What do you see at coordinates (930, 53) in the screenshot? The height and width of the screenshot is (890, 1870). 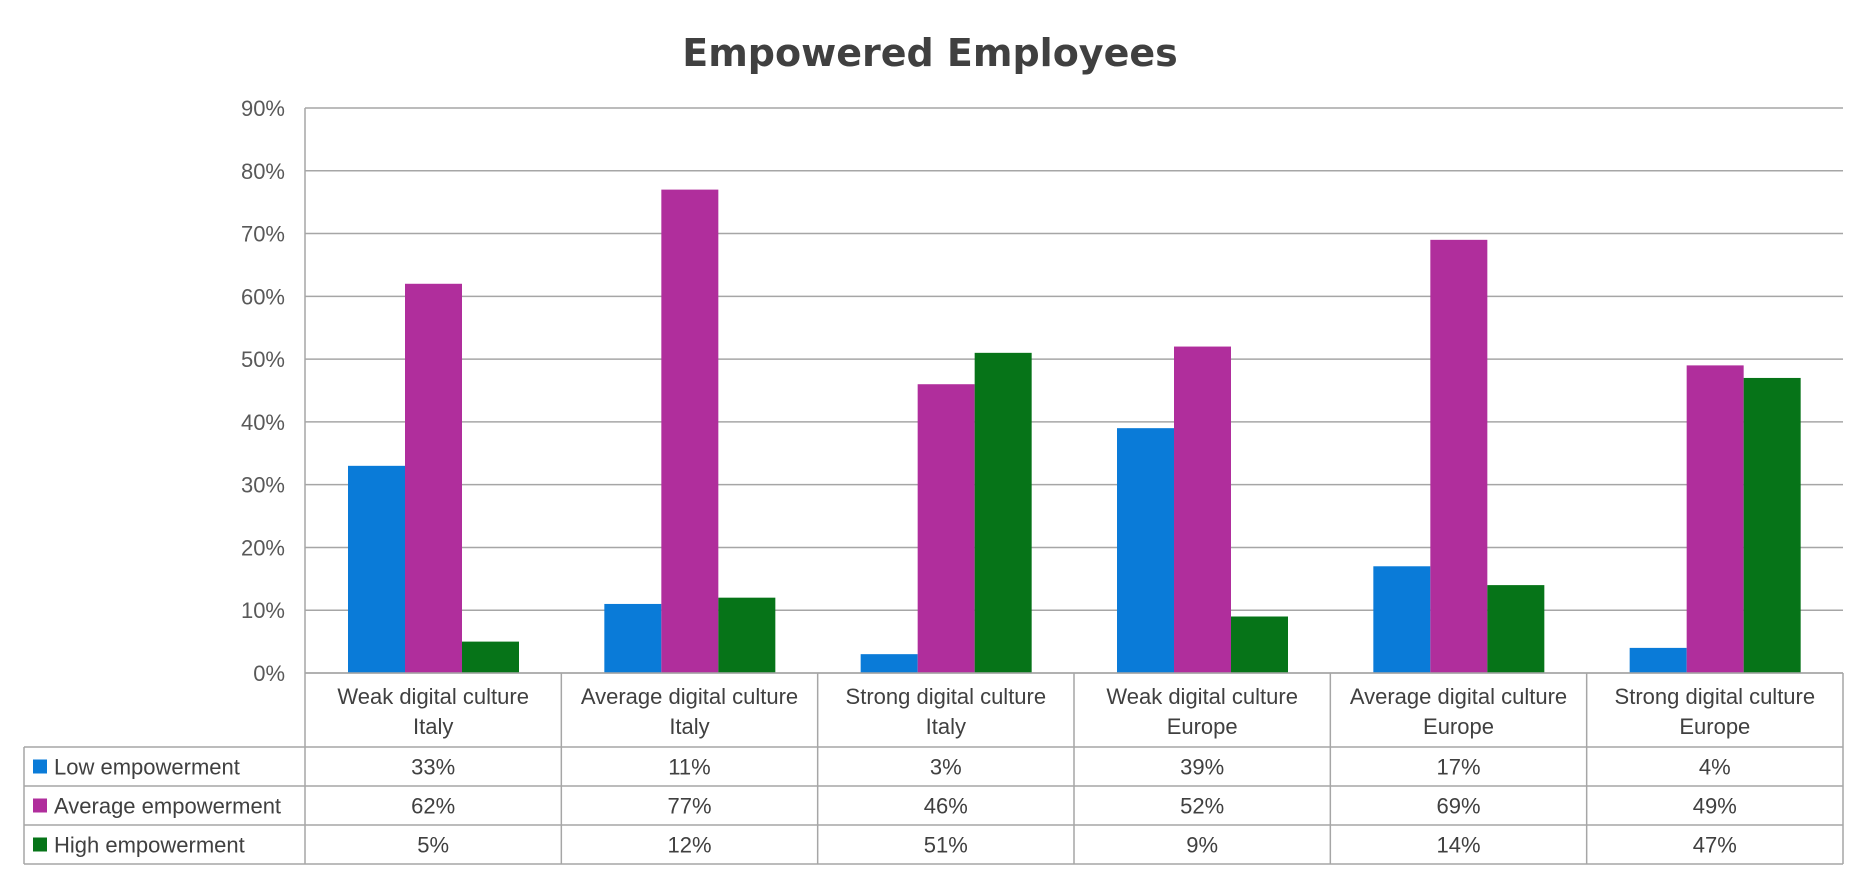 I see `chart-title: Empowered Employees` at bounding box center [930, 53].